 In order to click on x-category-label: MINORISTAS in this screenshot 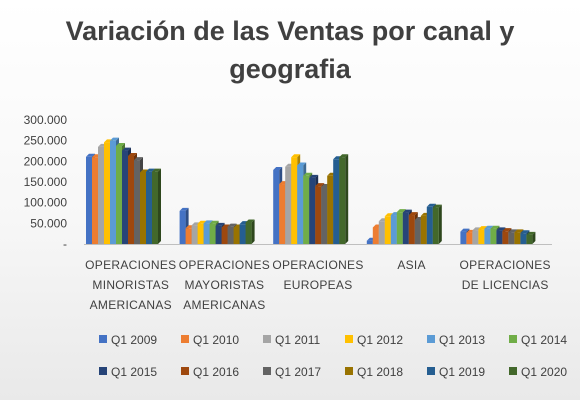, I will do `click(130, 285)`.